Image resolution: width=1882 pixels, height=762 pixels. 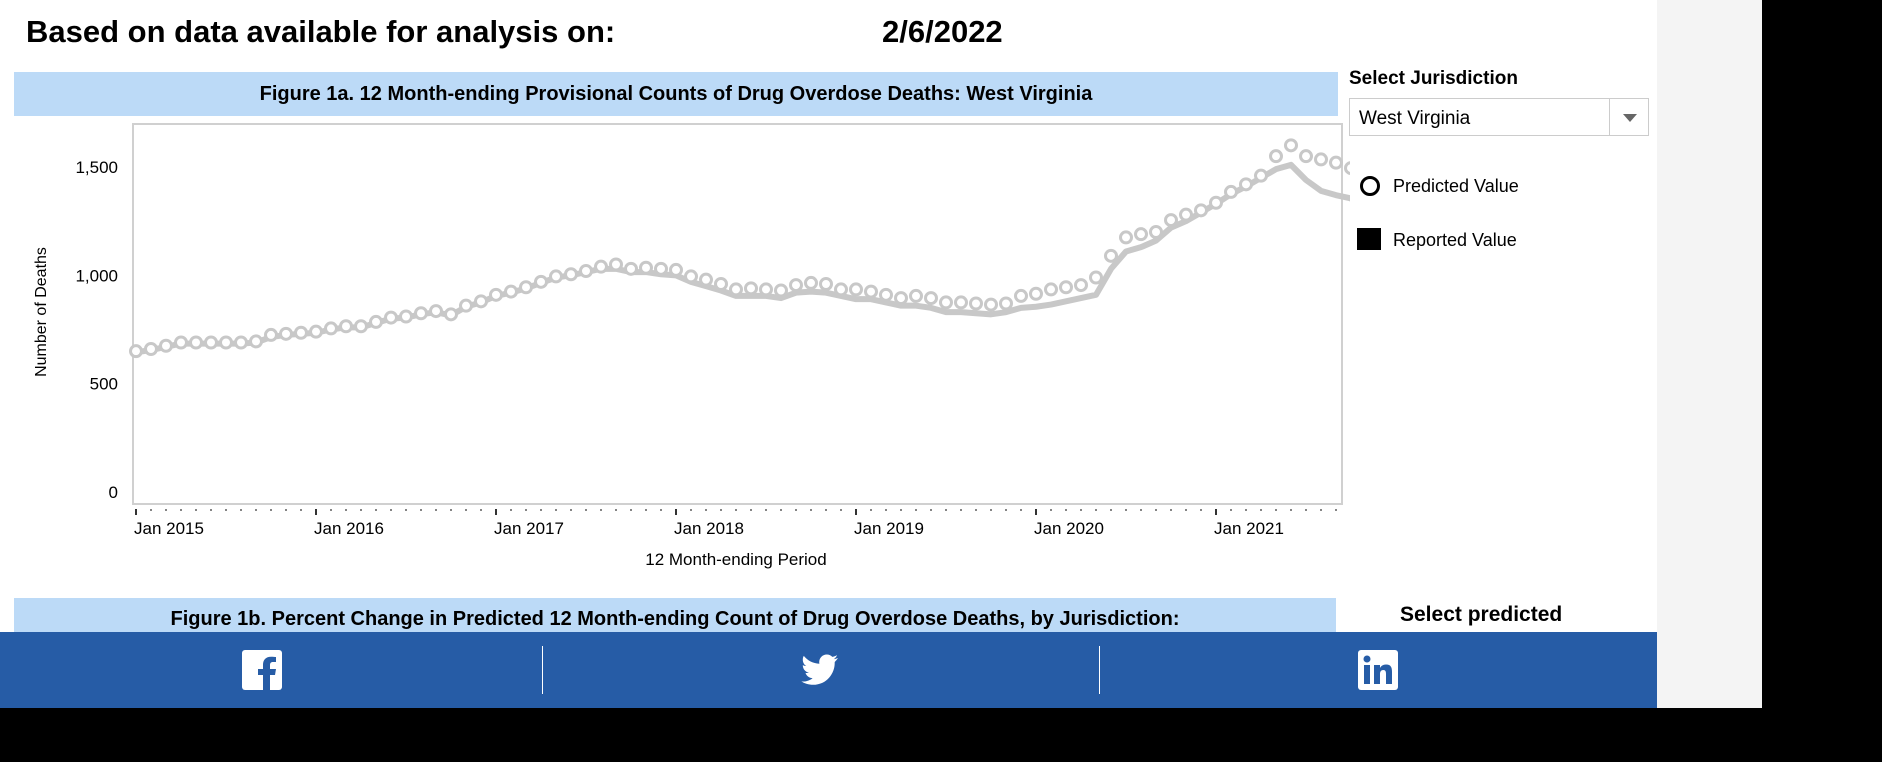 What do you see at coordinates (1415, 118) in the screenshot?
I see `jurisdiction-selected: West Virginia` at bounding box center [1415, 118].